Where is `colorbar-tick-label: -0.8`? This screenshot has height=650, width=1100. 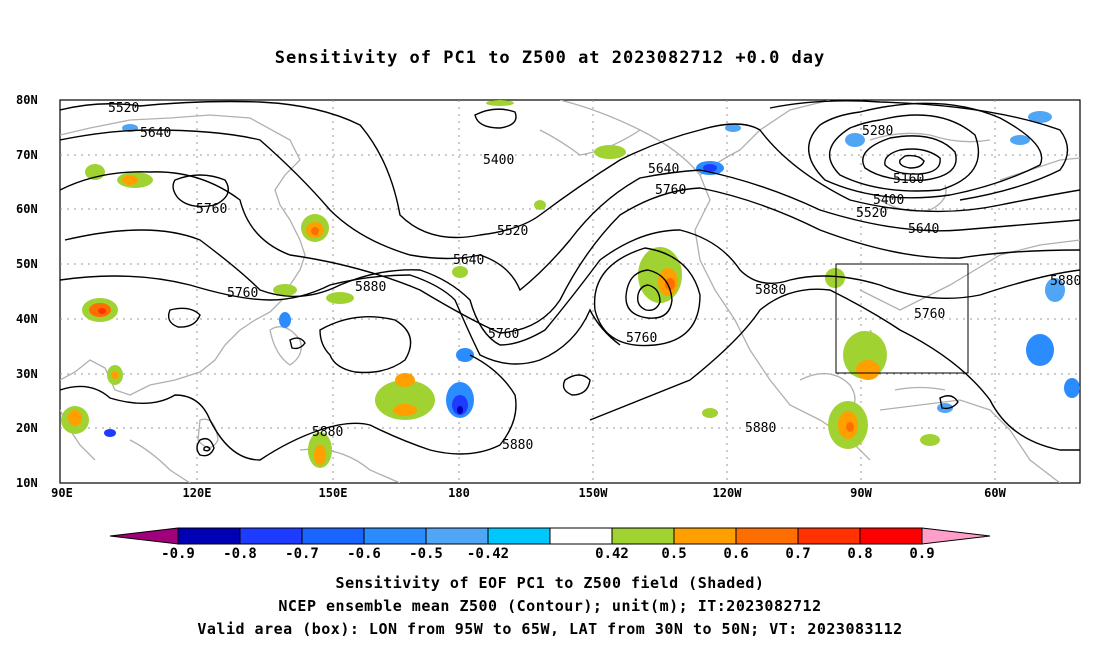 colorbar-tick-label: -0.8 is located at coordinates (240, 554).